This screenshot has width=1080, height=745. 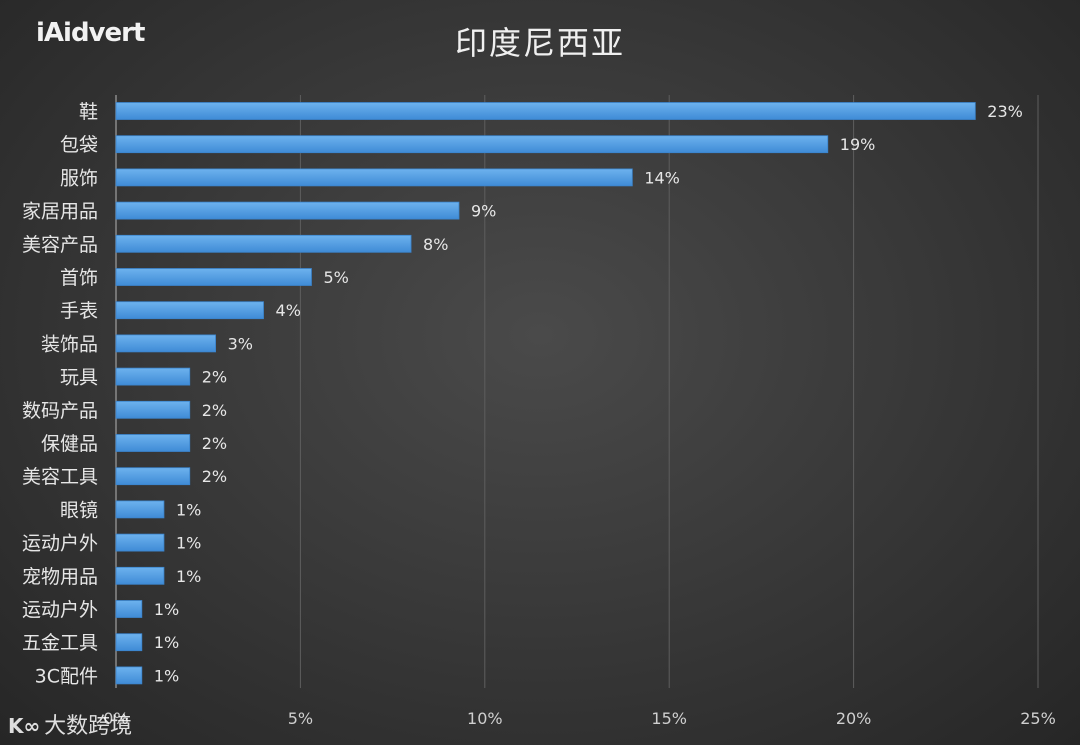 I want to click on category-label: 包袋, so click(x=79, y=145).